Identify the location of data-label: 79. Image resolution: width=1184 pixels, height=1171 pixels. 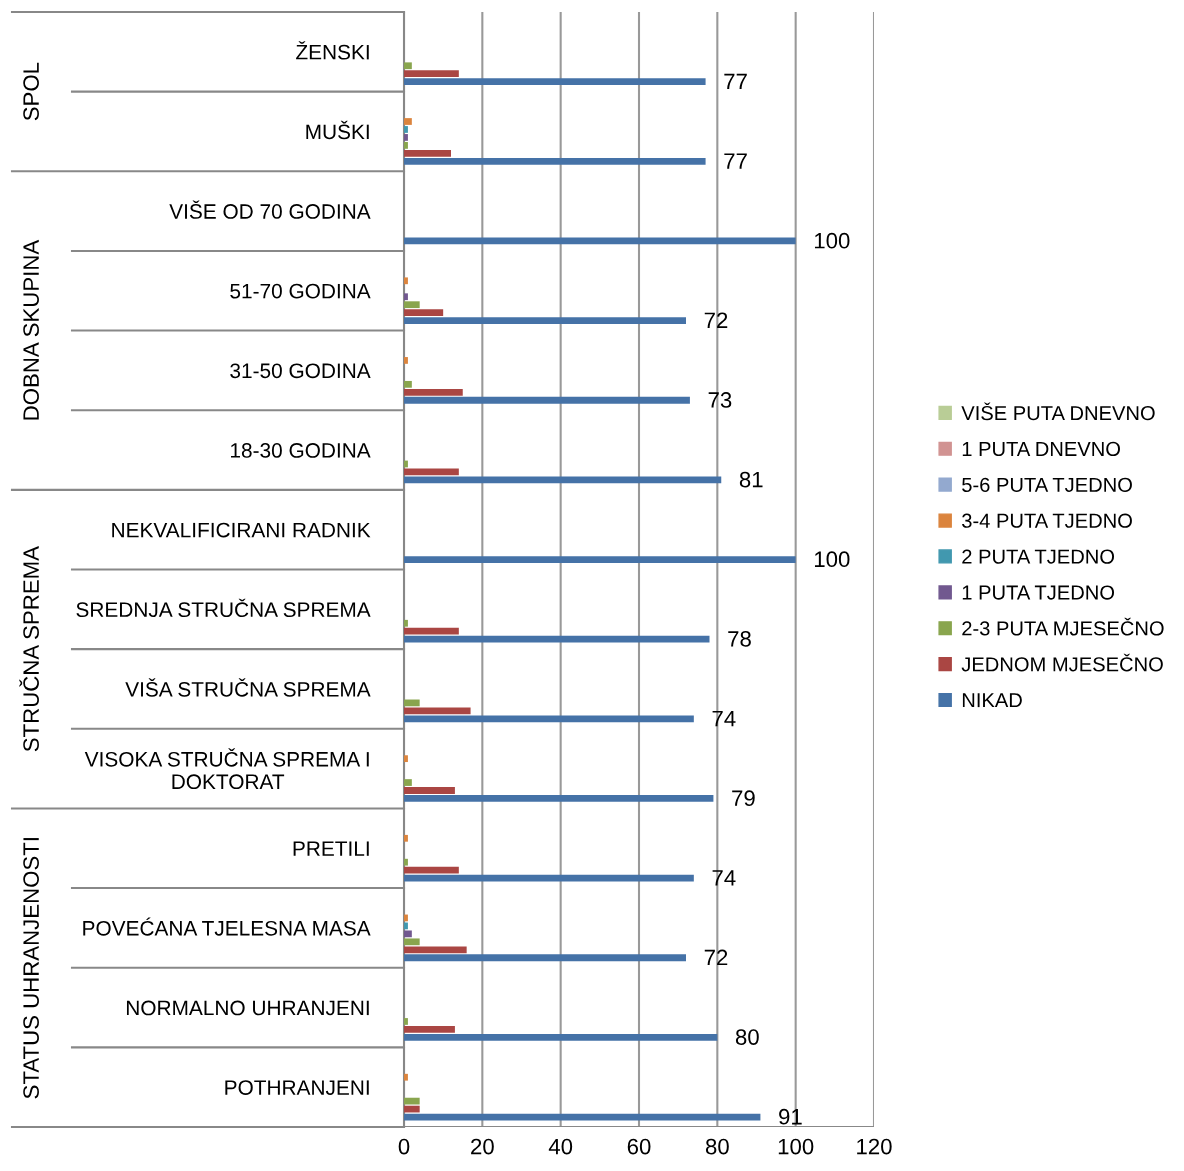
(743, 798).